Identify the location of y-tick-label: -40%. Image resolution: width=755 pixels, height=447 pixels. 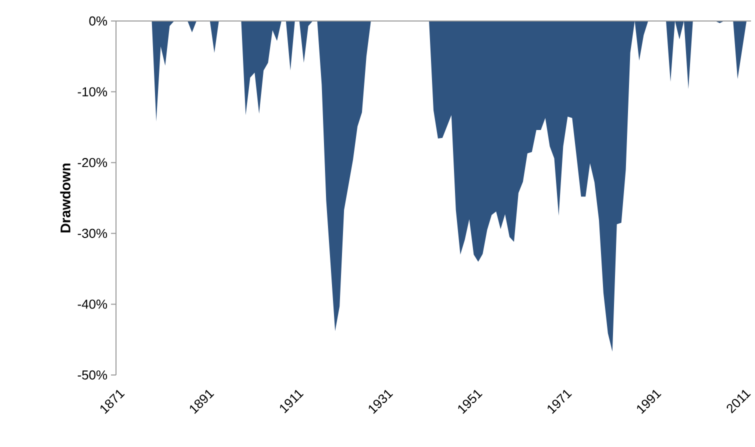
(93, 304).